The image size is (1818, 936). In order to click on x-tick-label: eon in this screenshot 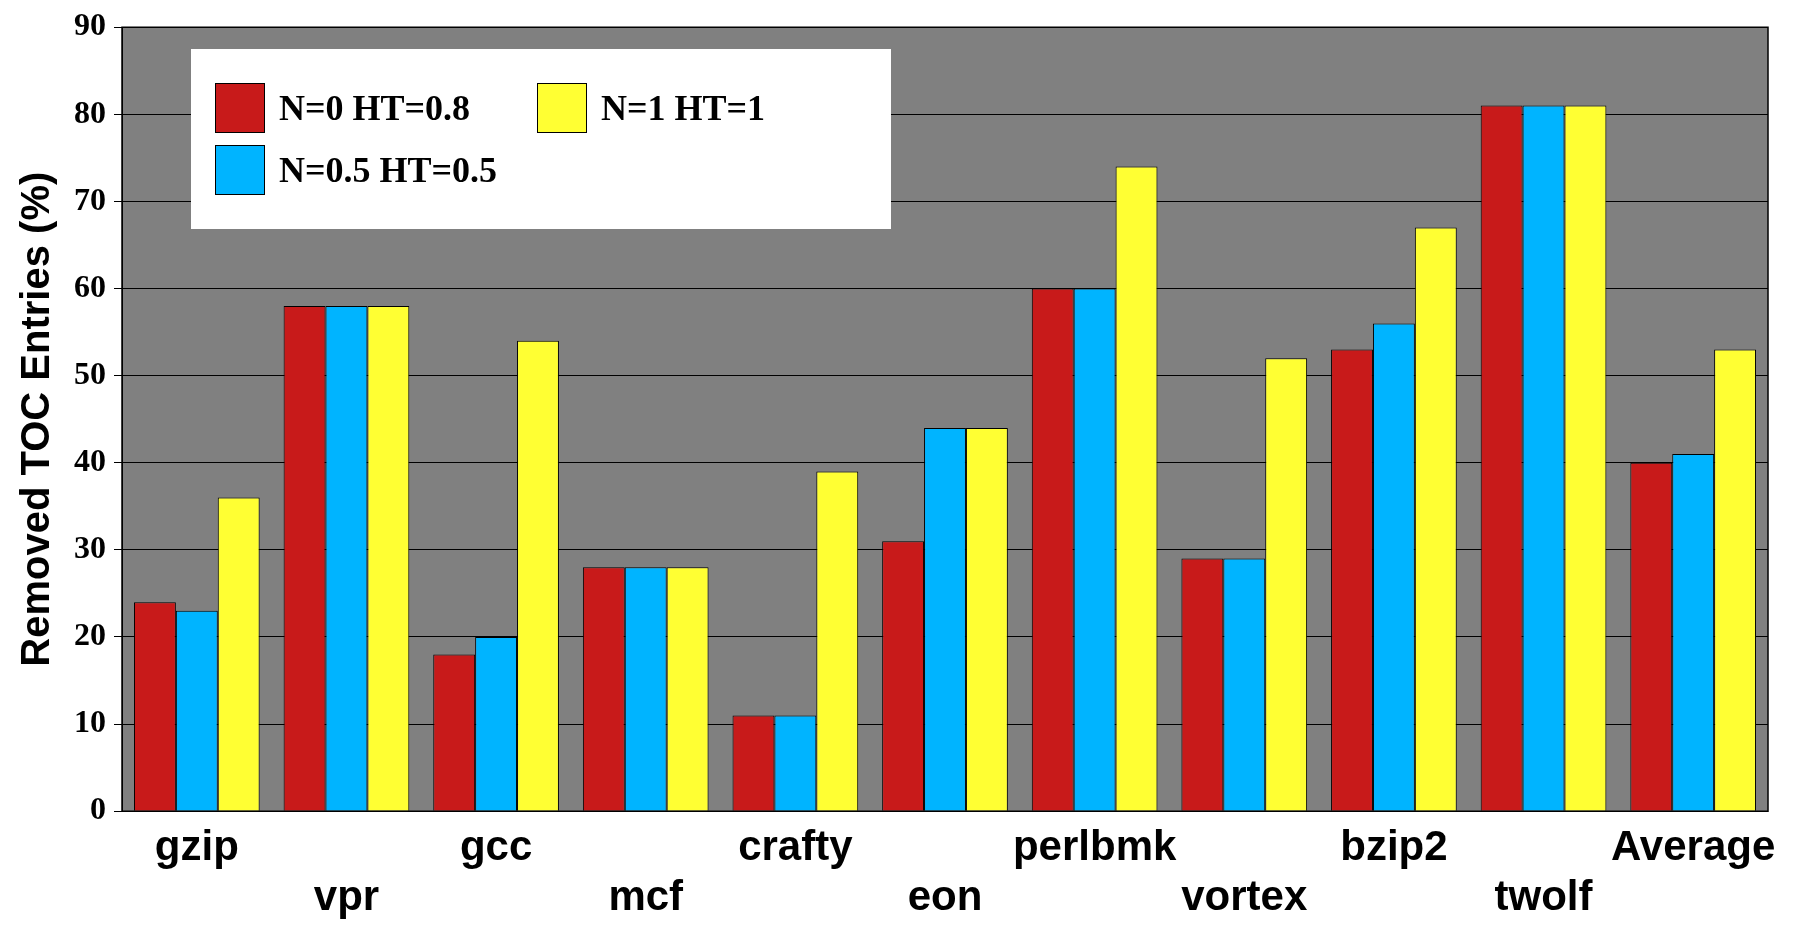, I will do `click(945, 896)`.